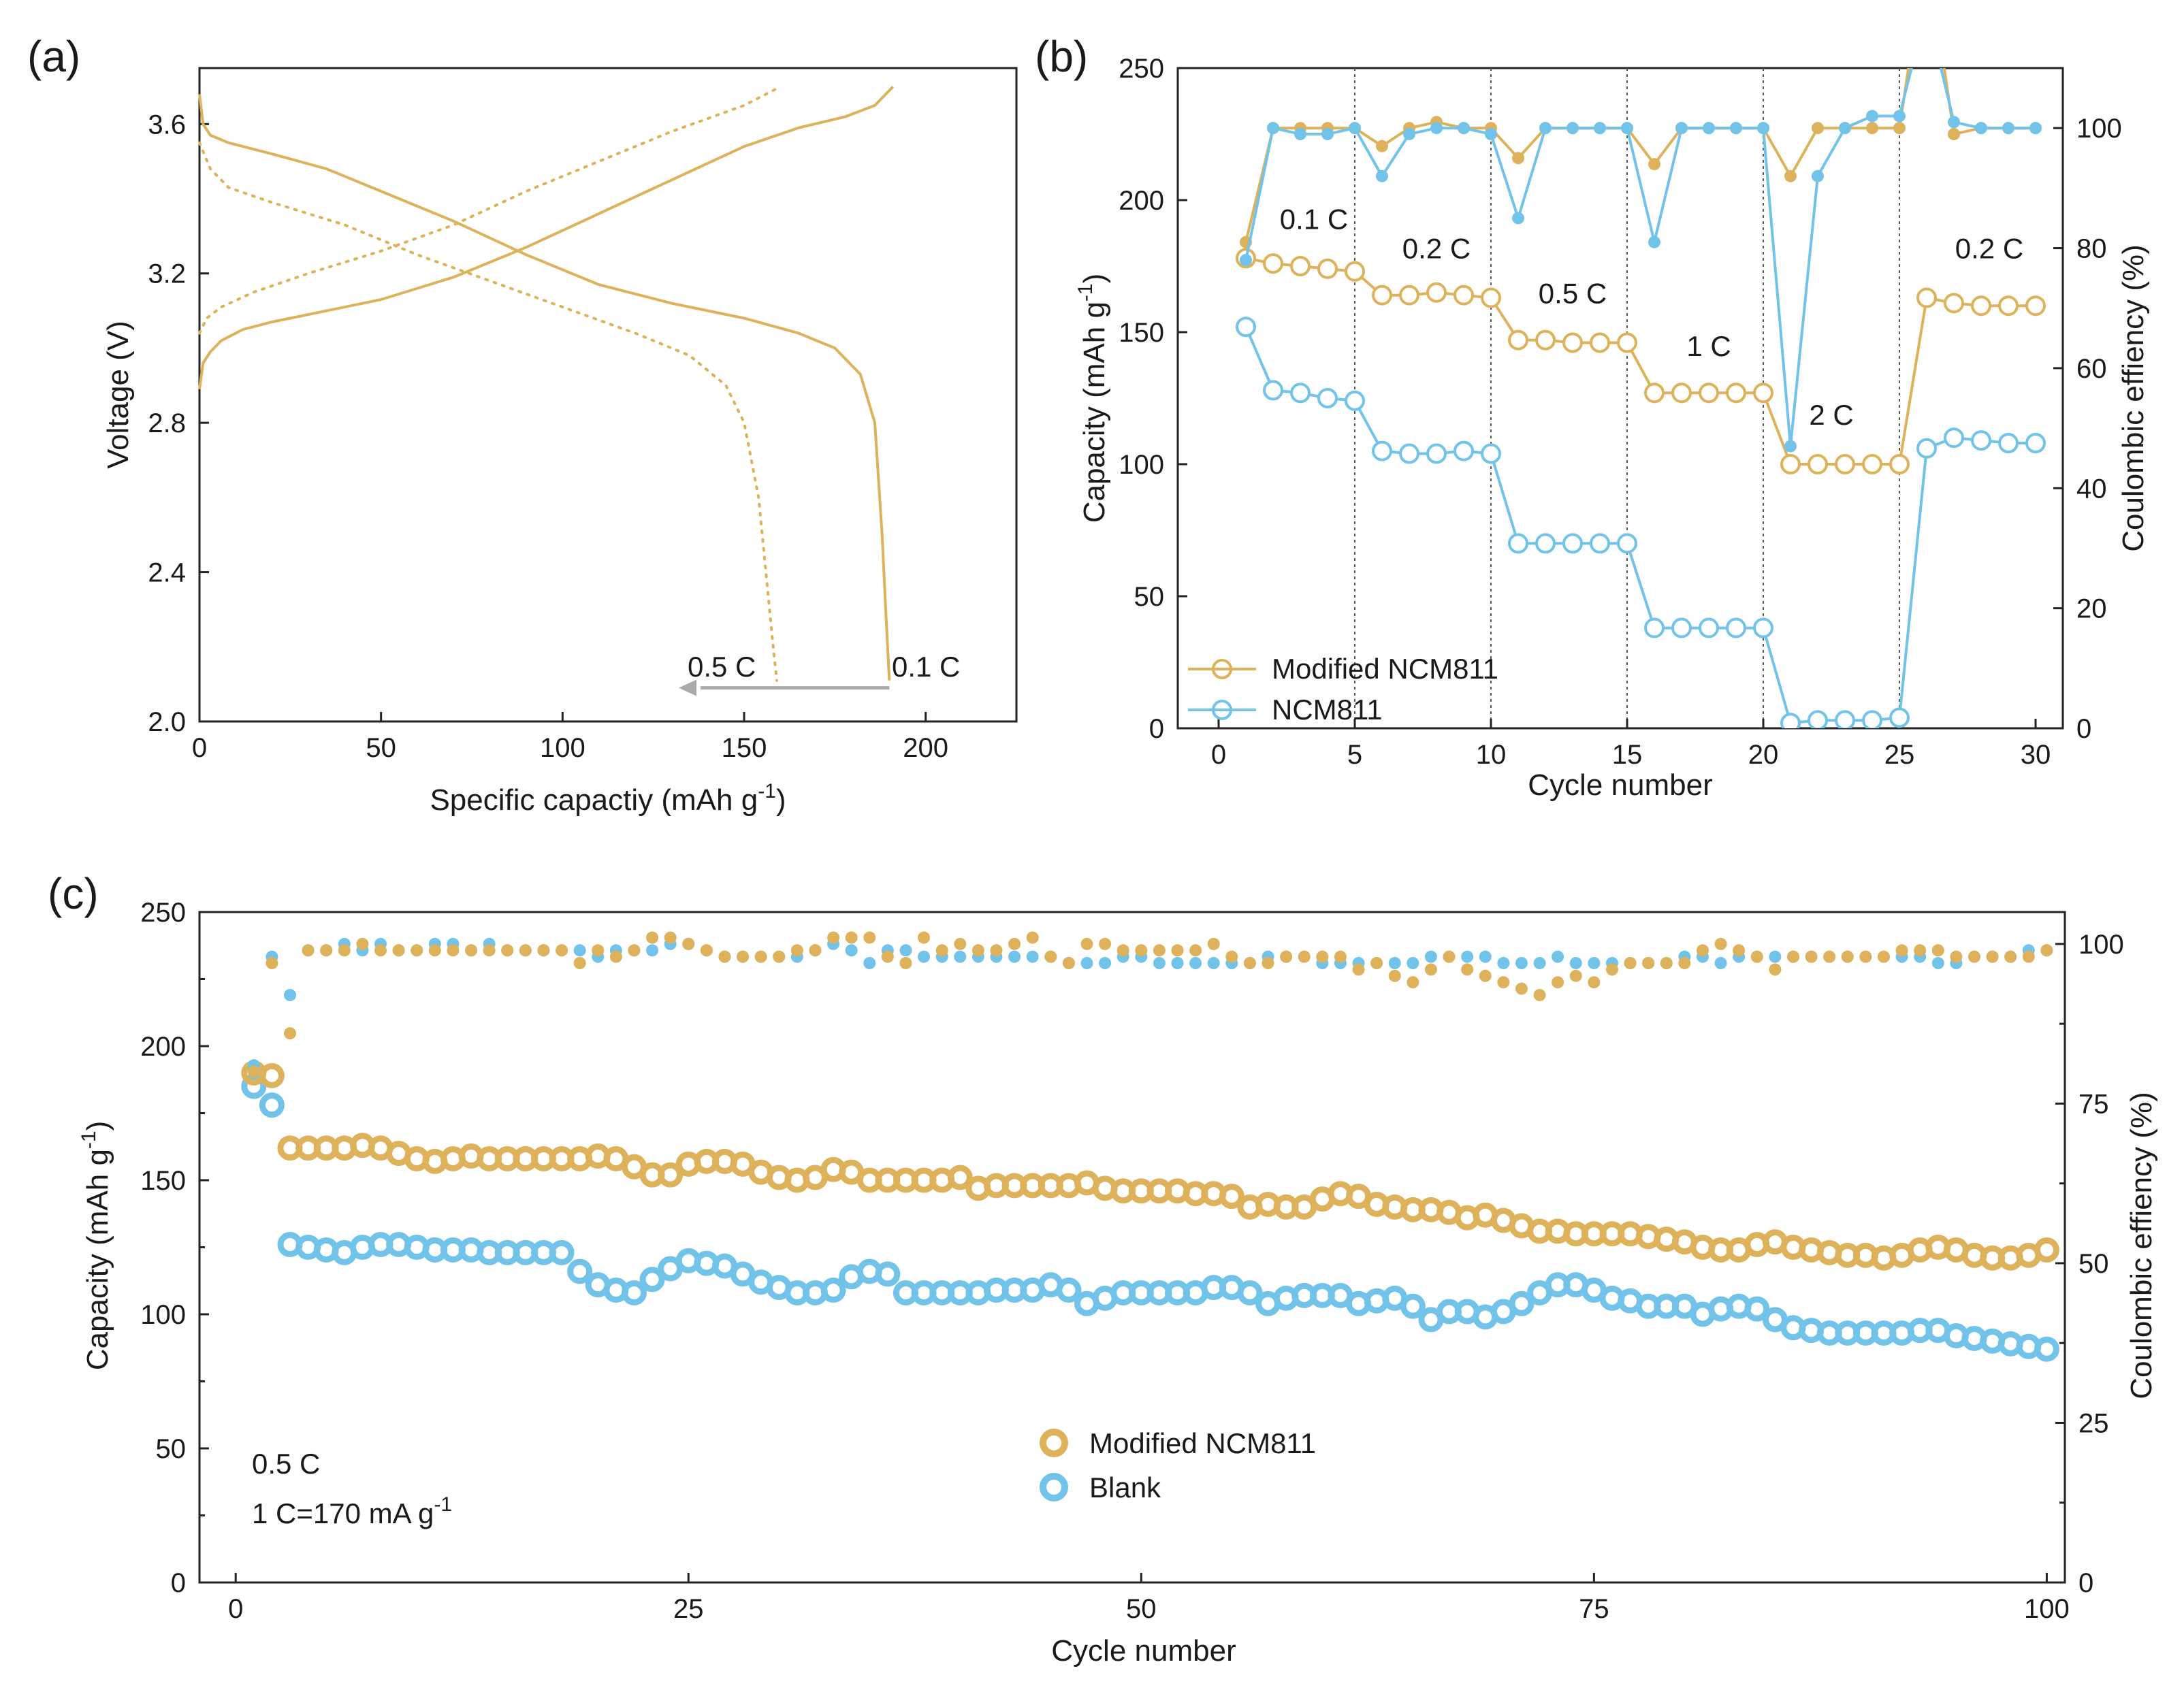  I want to click on chart-c-ytick-right-label: 0, so click(2086, 1583).